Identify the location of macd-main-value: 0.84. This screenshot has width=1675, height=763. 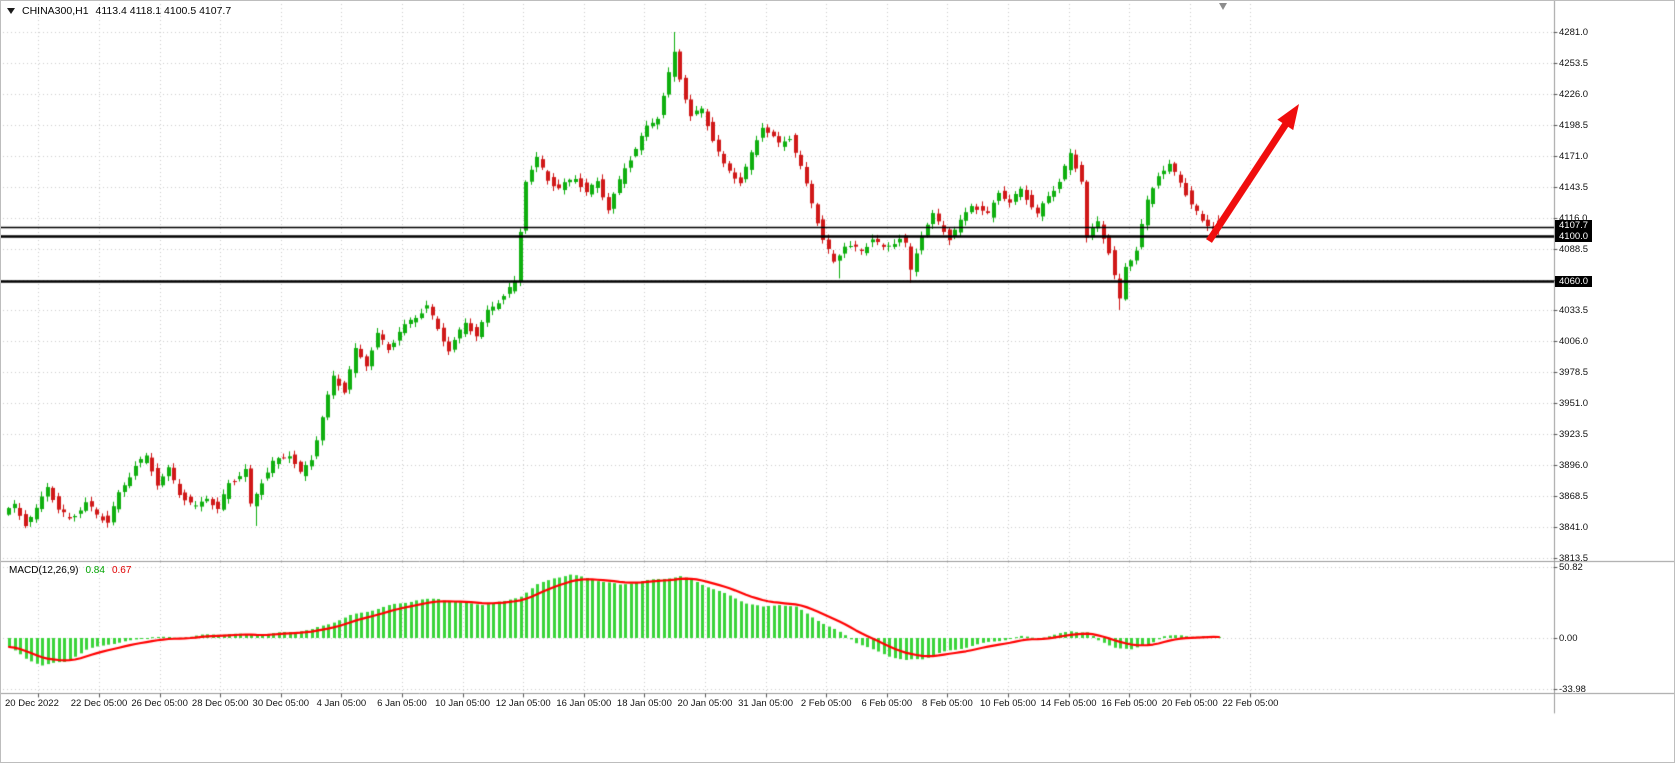
(95, 570).